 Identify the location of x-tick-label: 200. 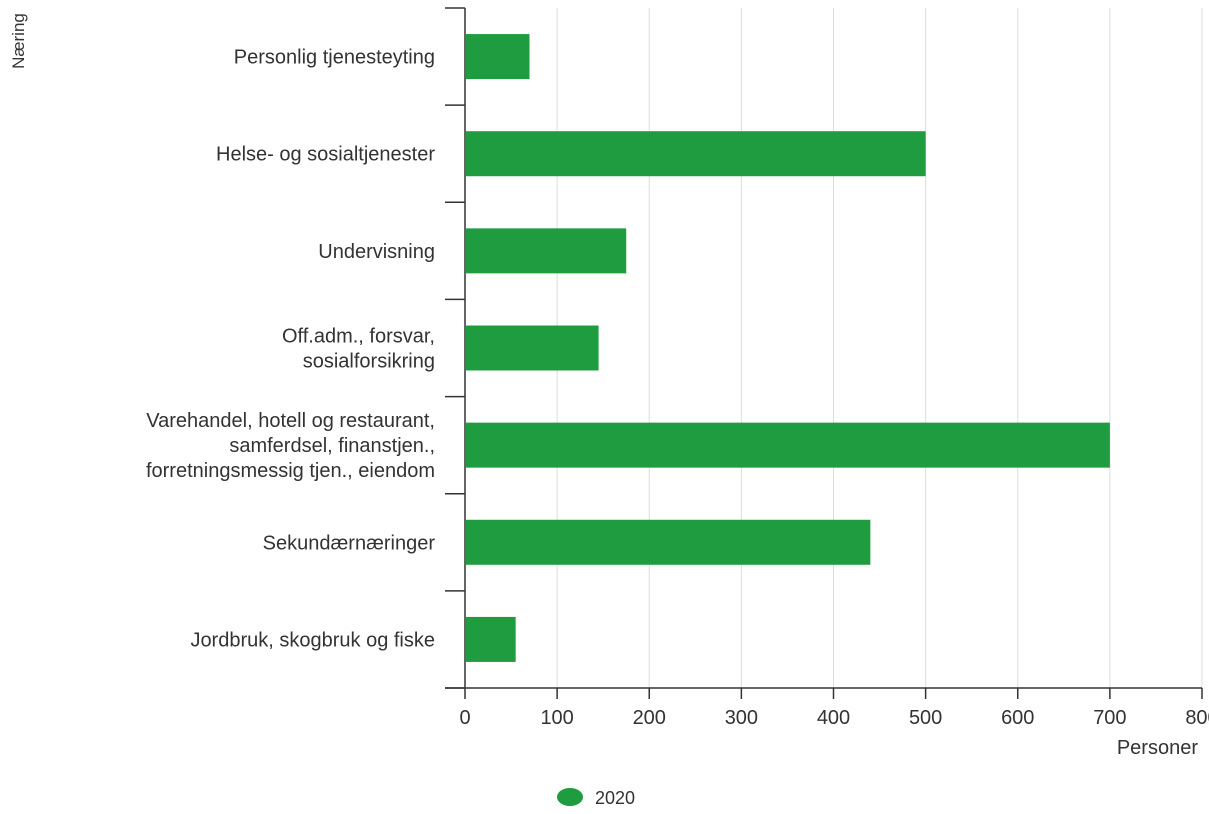
(649, 718).